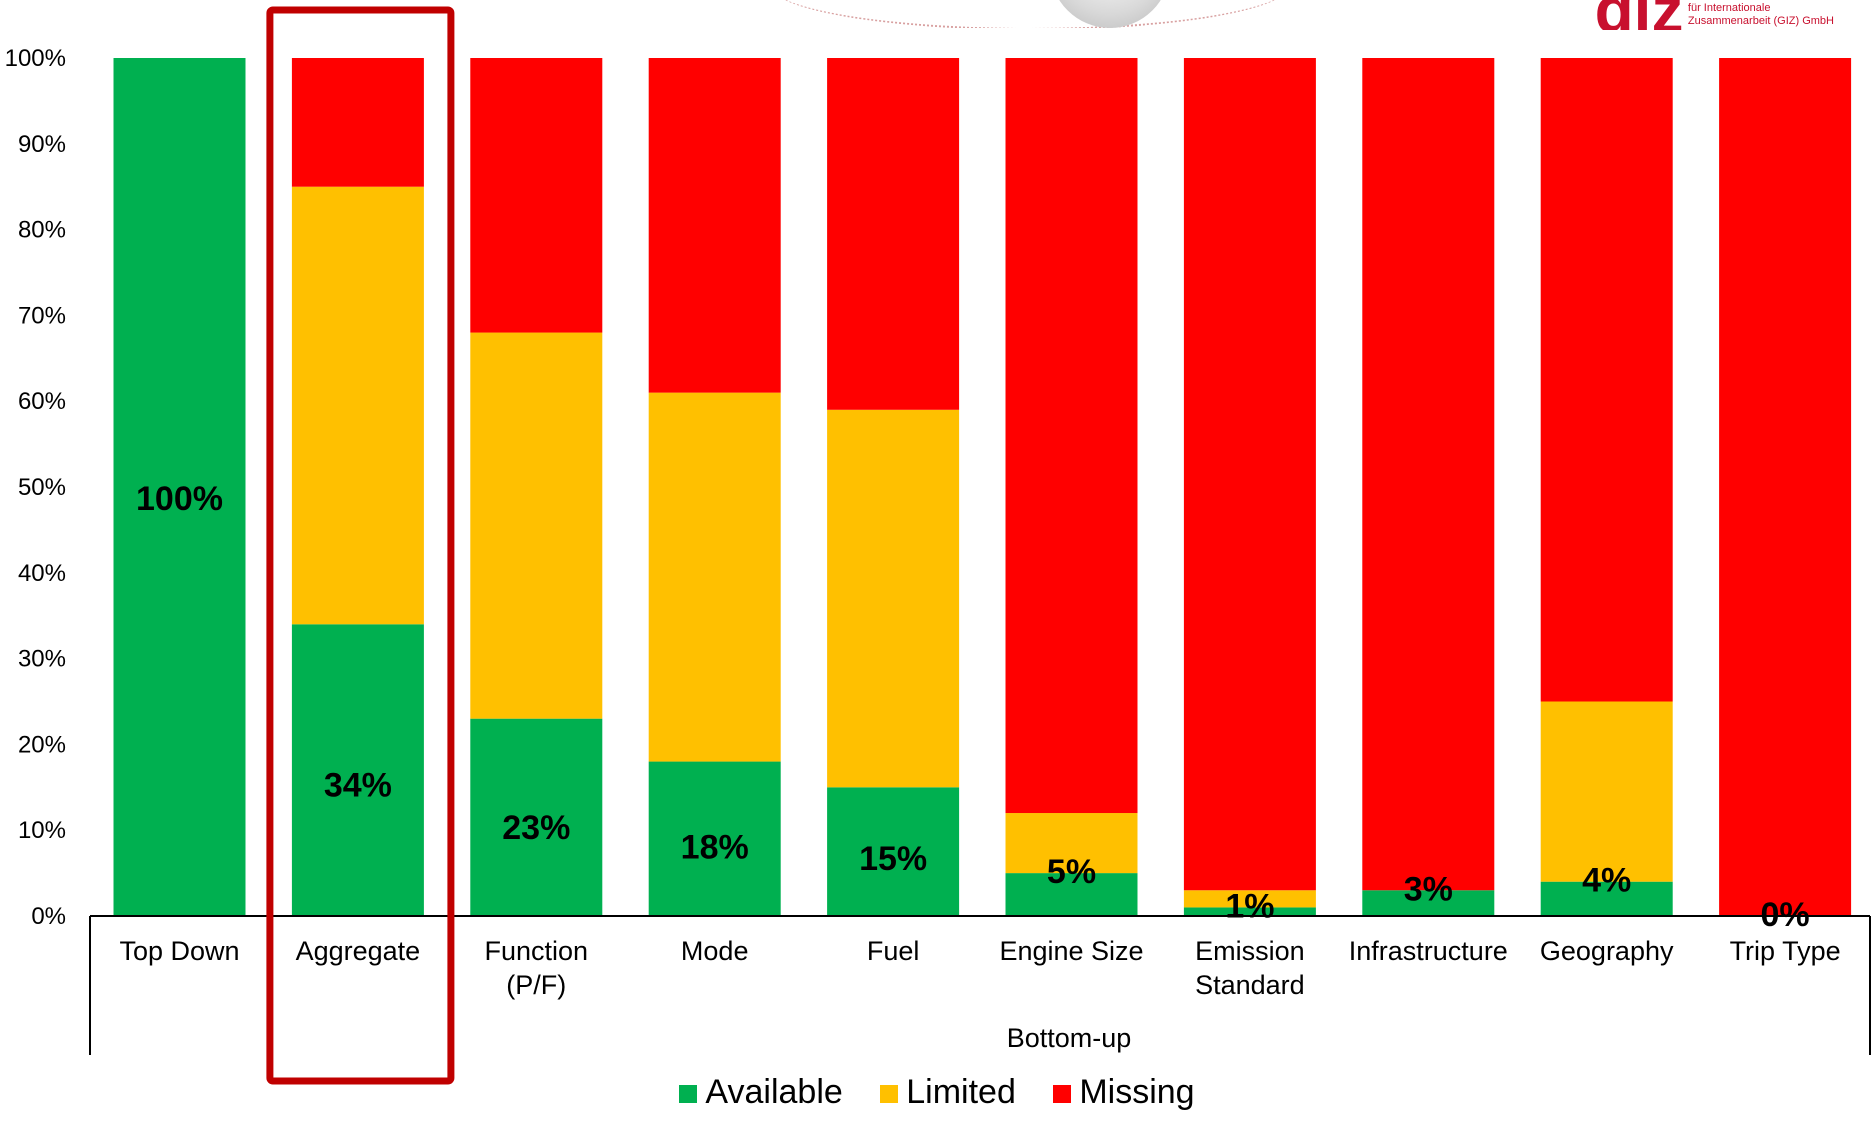 The height and width of the screenshot is (1123, 1874). What do you see at coordinates (1785, 951) in the screenshot?
I see `x-tick-label: Trip Type` at bounding box center [1785, 951].